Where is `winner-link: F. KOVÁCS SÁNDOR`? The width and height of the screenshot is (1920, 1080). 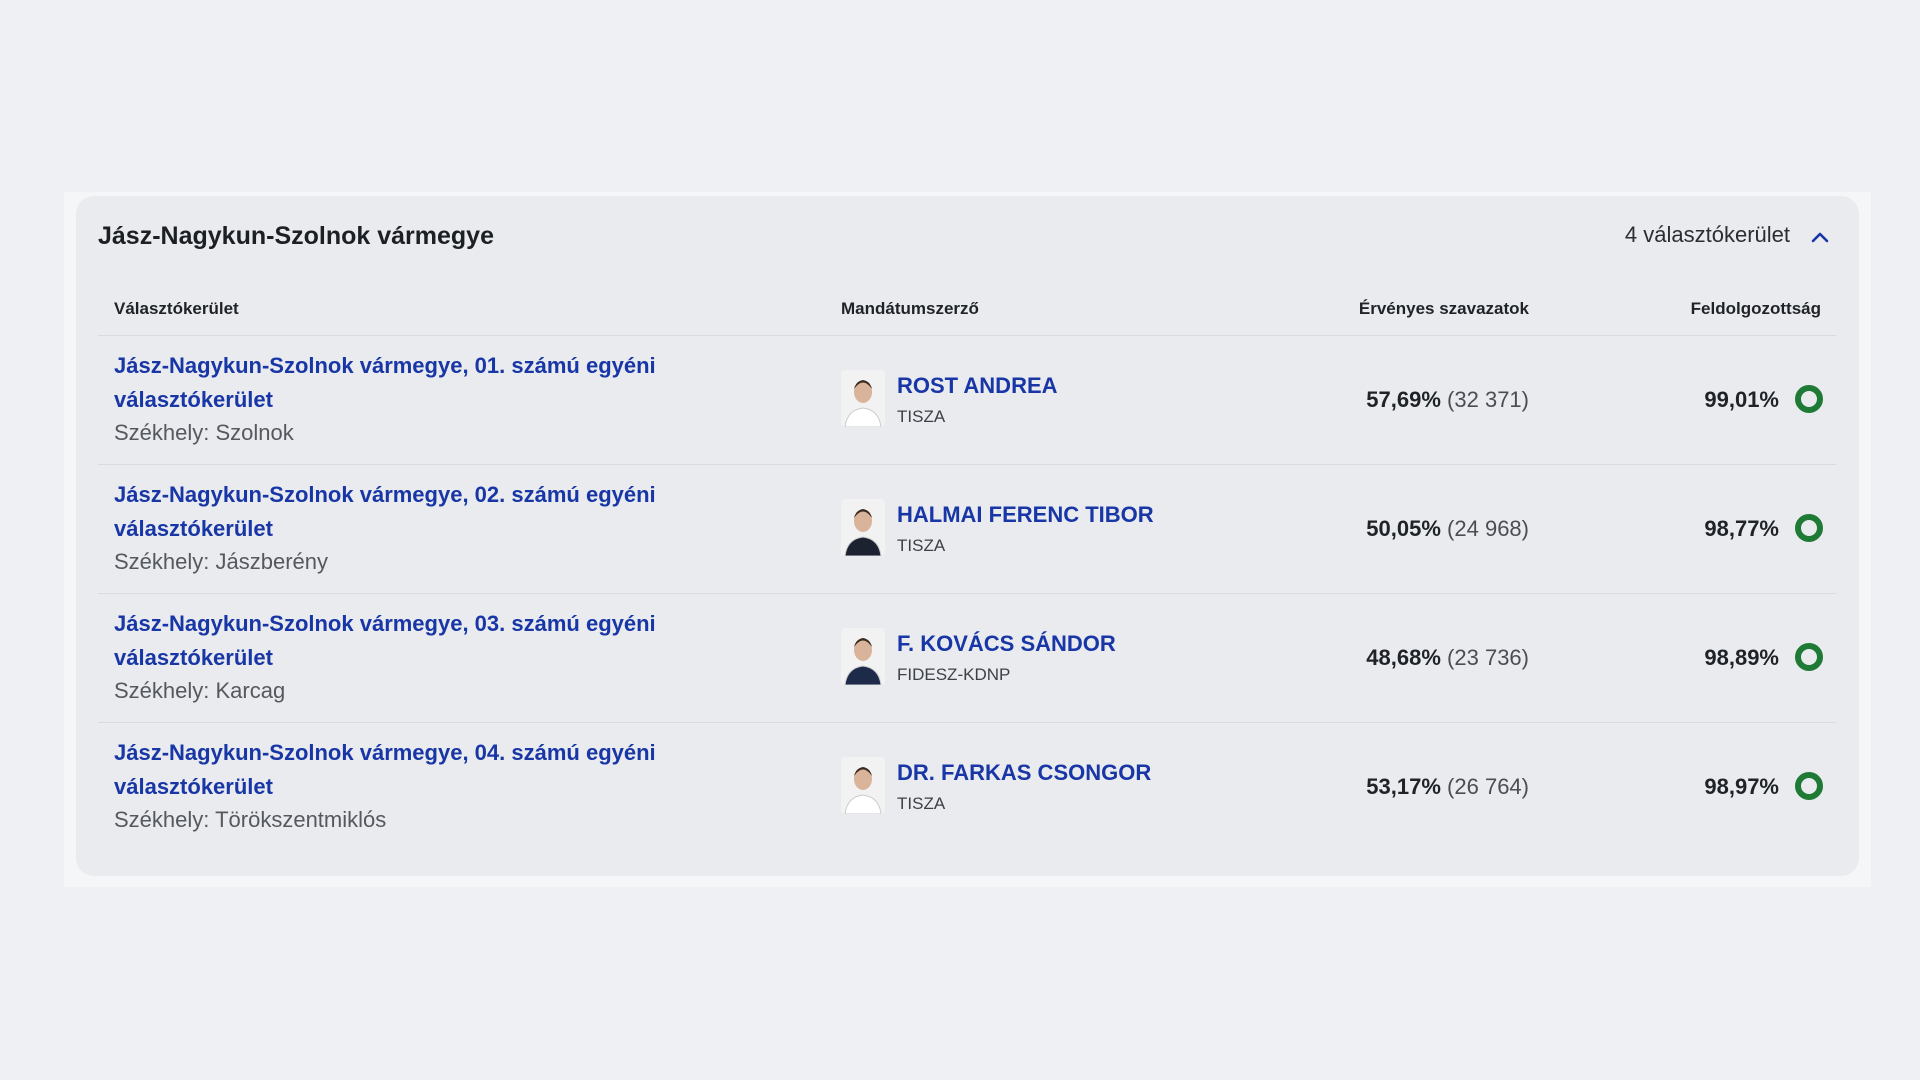
winner-link: F. KOVÁCS SÁNDOR is located at coordinates (1006, 643).